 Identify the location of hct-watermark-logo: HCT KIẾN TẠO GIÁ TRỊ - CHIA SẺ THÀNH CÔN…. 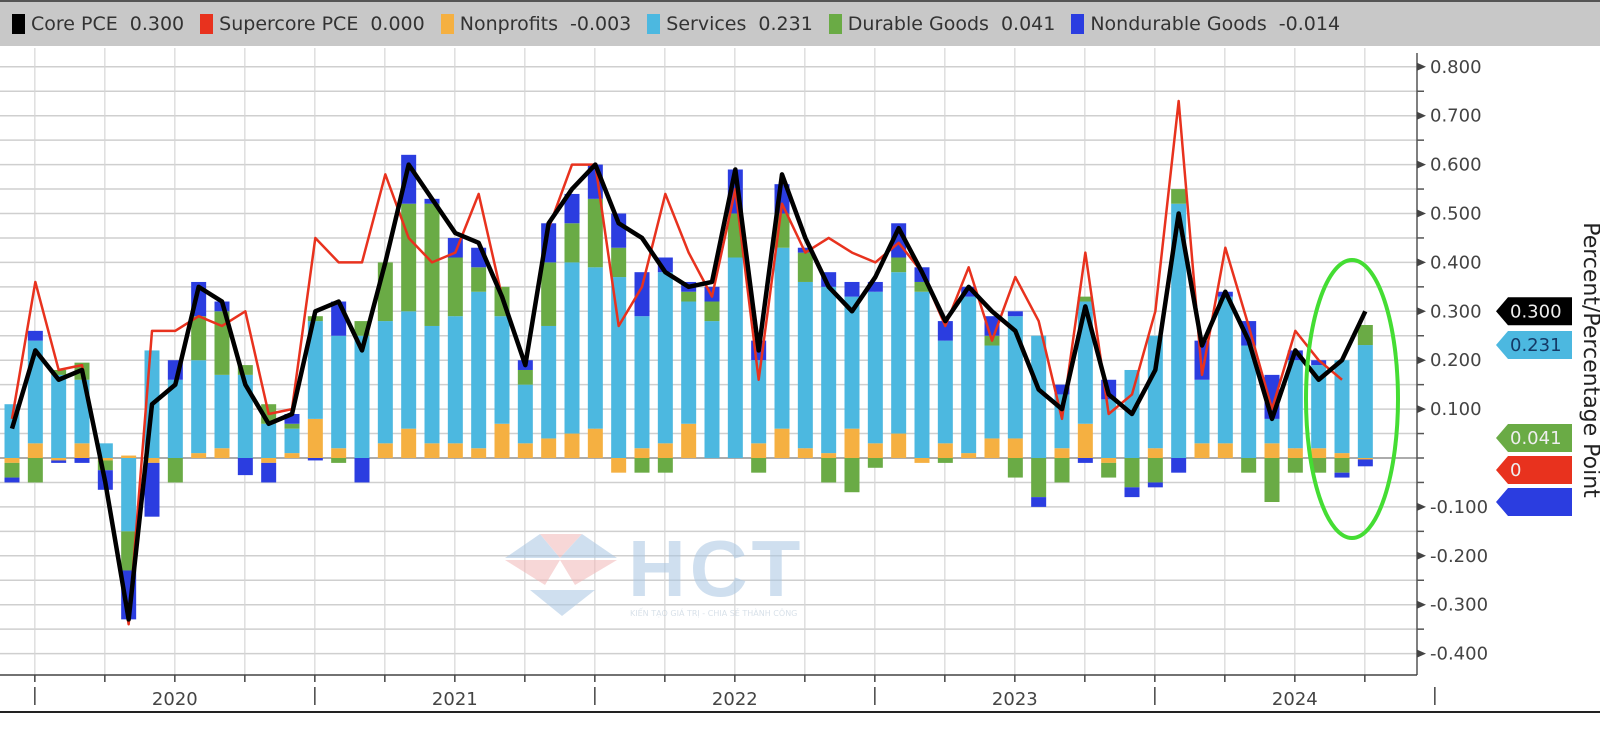
(652, 571).